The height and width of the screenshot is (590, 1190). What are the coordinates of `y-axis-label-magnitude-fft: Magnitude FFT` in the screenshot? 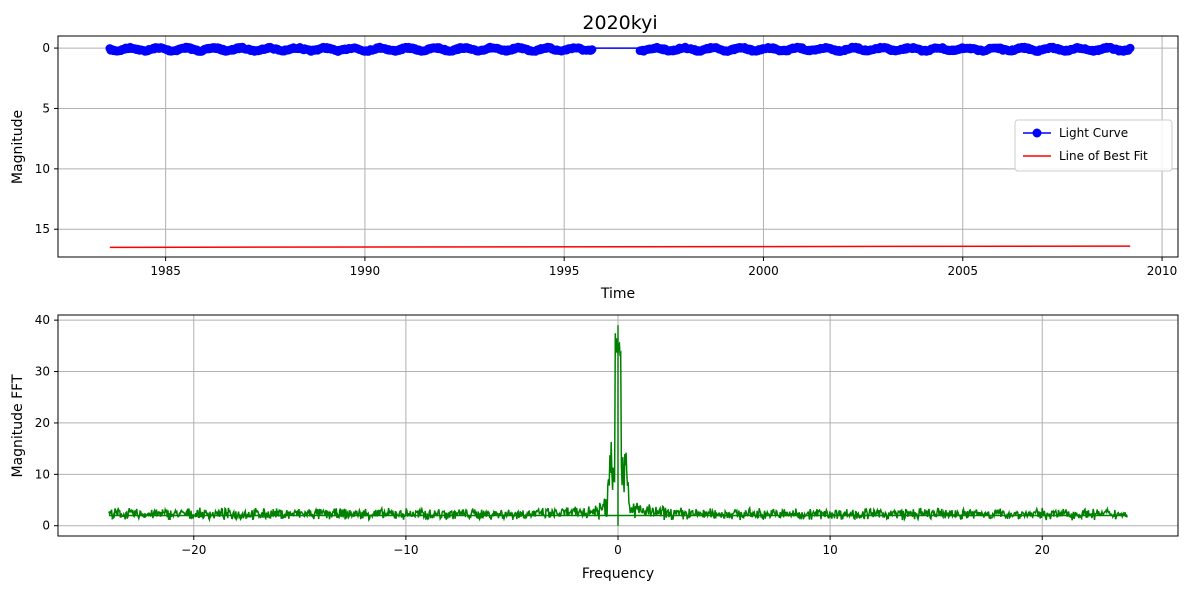 It's located at (18, 425).